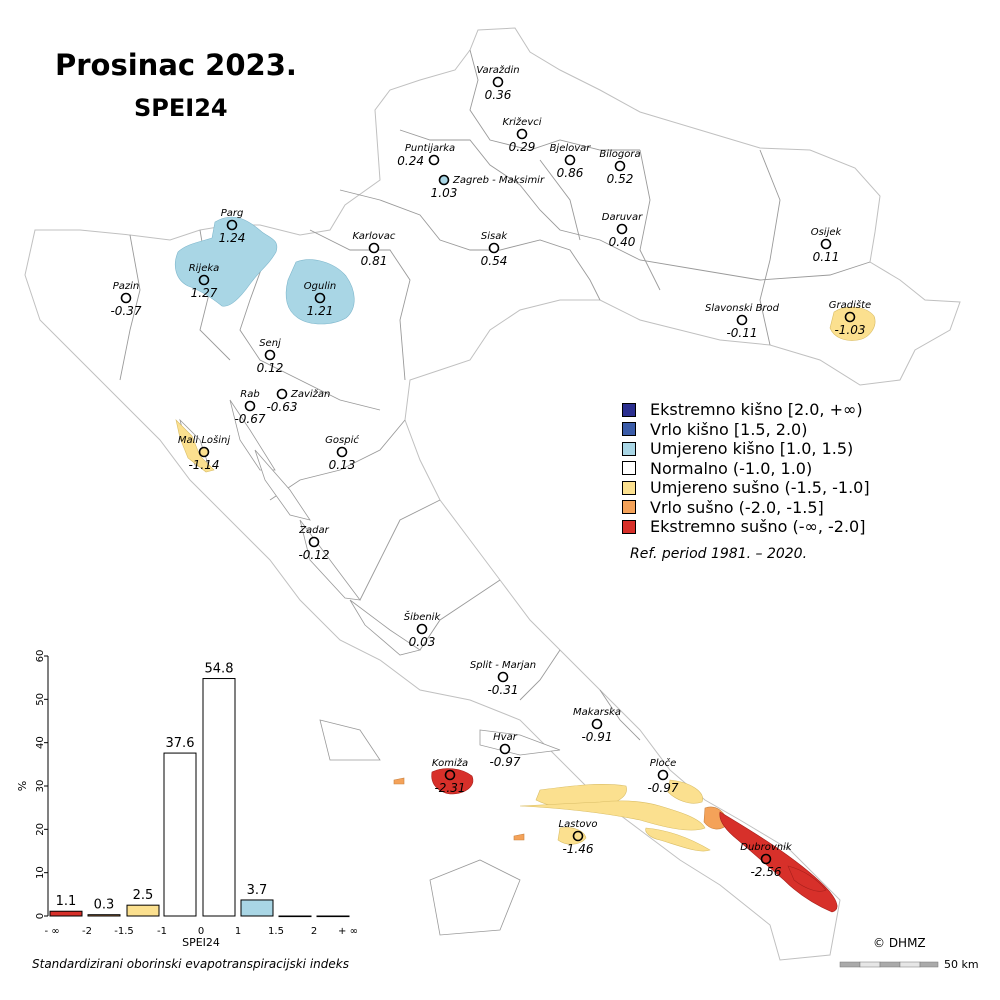 Image resolution: width=1000 pixels, height=1000 pixels. What do you see at coordinates (422, 642) in the screenshot?
I see `station-value: 0.03` at bounding box center [422, 642].